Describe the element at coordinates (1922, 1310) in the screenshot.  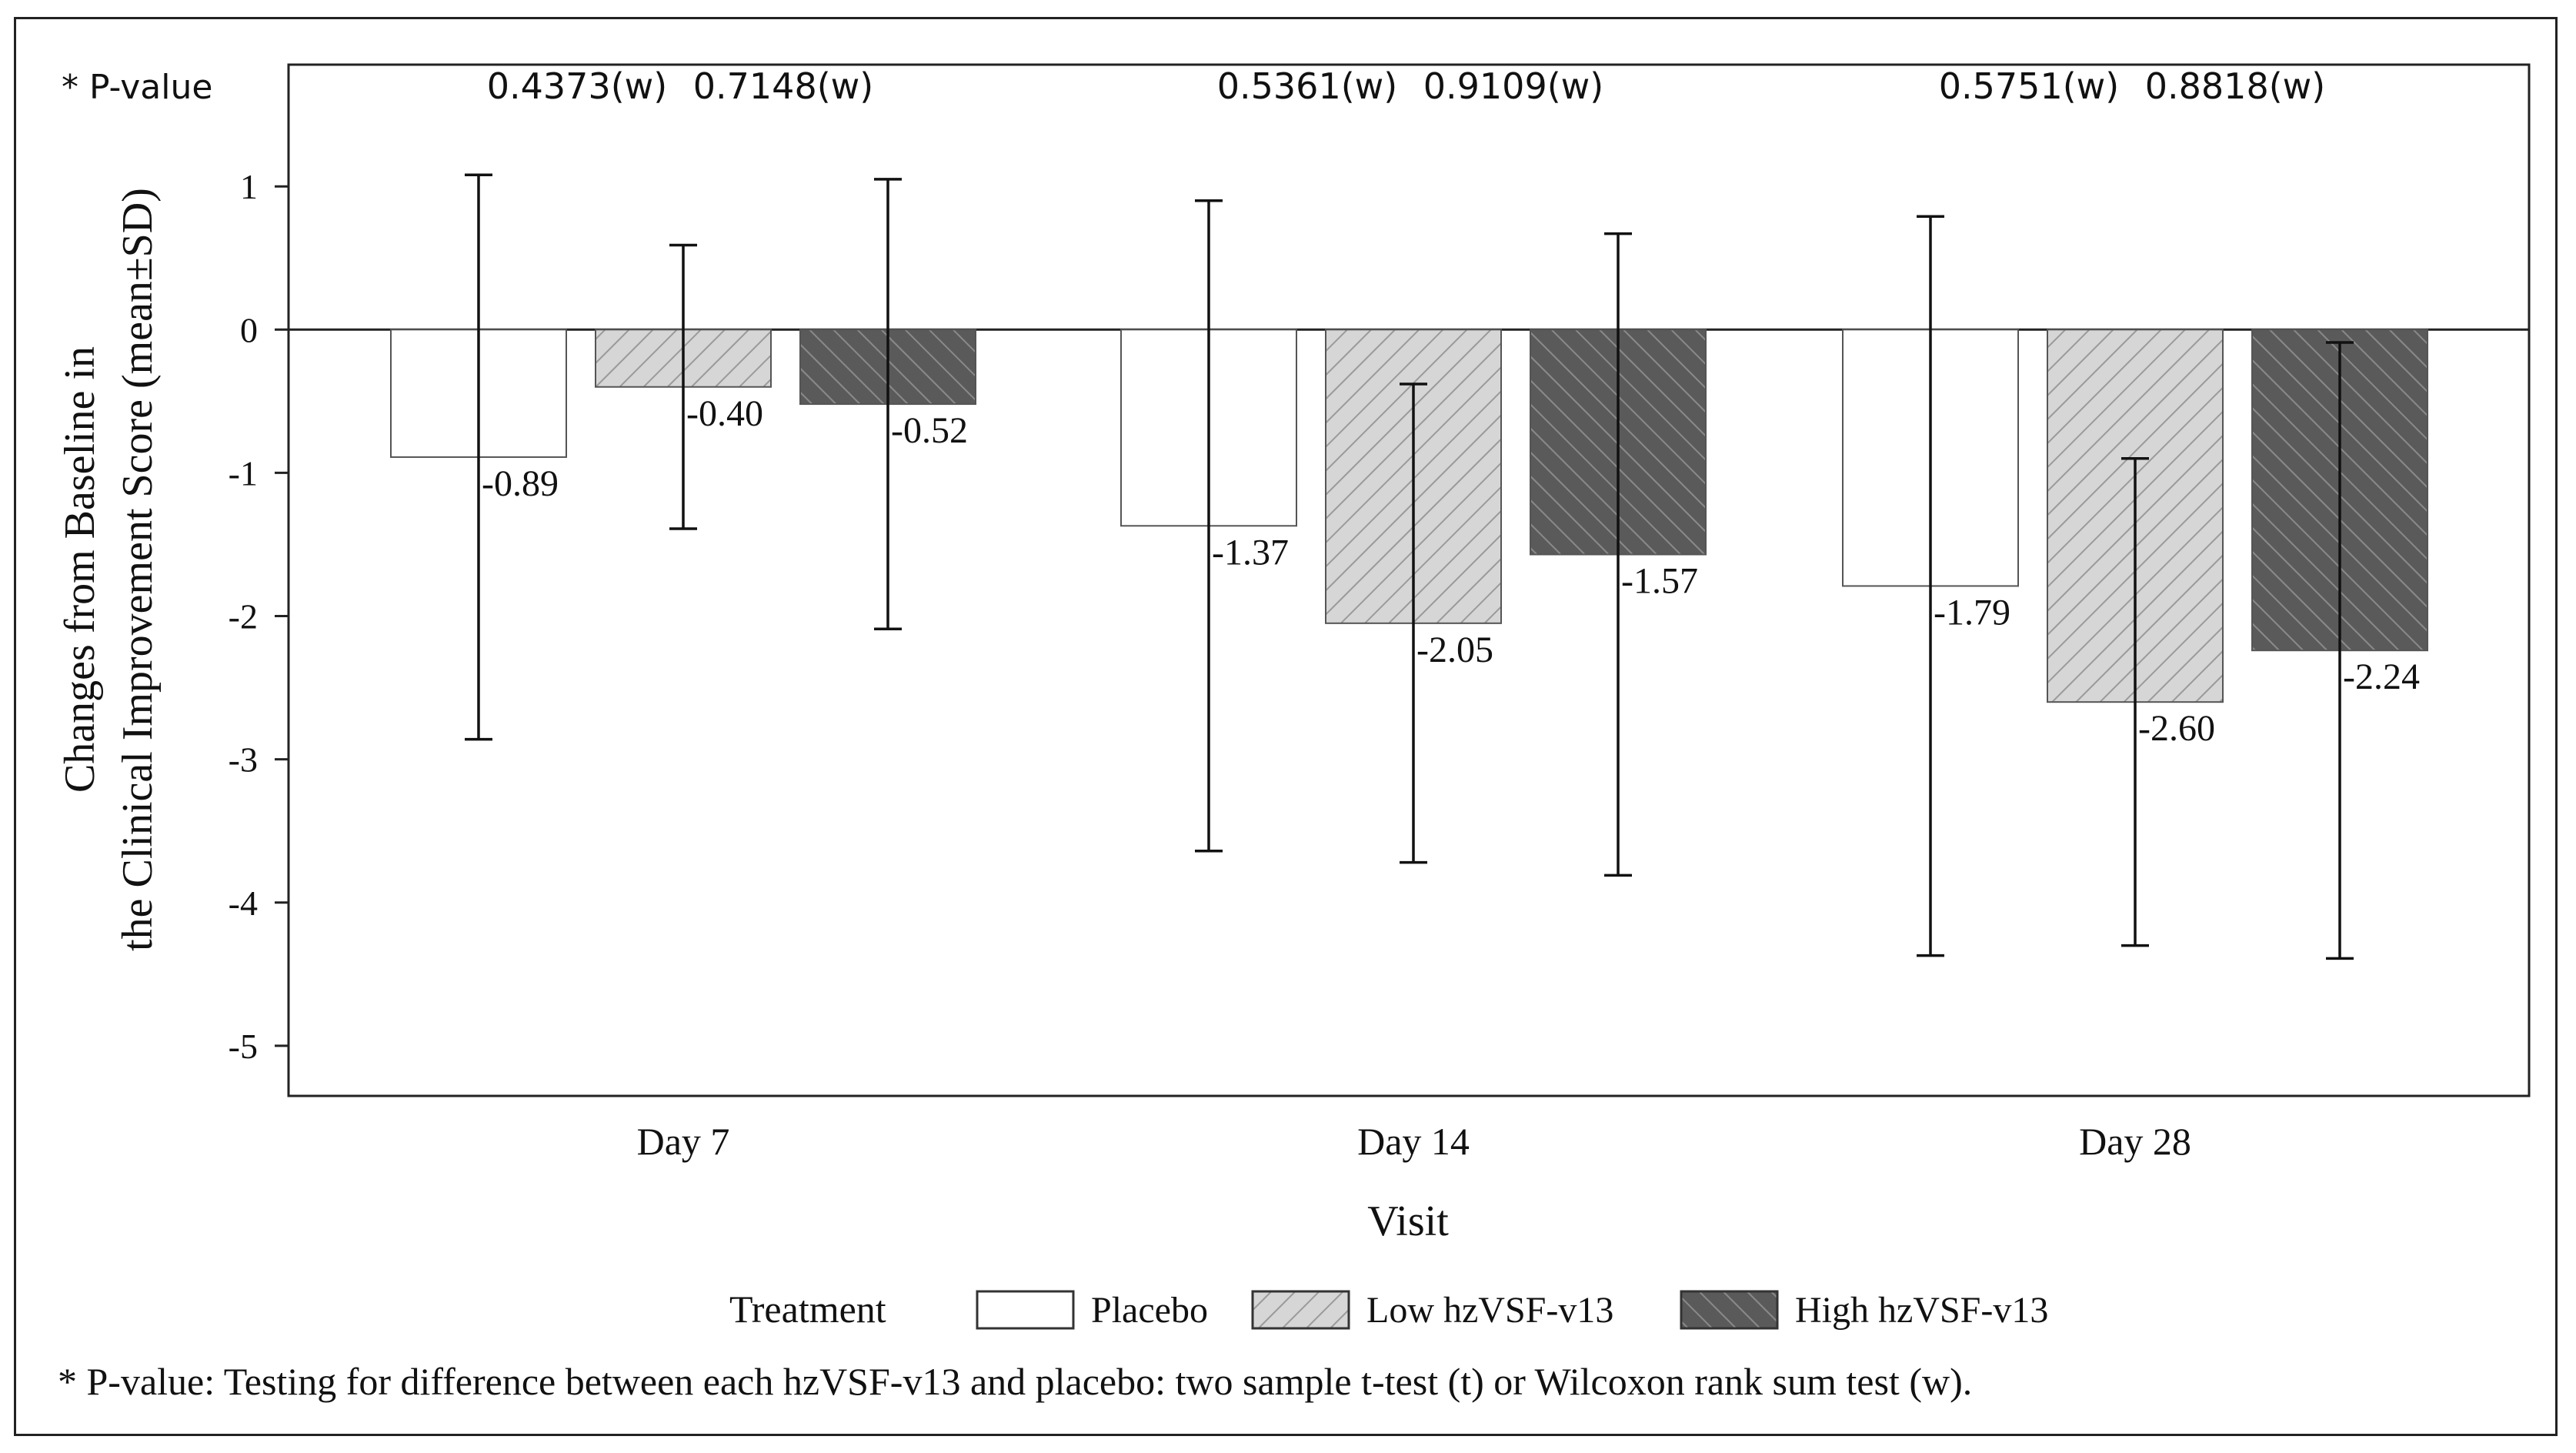
I see `legend-label-high: High hzVSF-v13` at that location.